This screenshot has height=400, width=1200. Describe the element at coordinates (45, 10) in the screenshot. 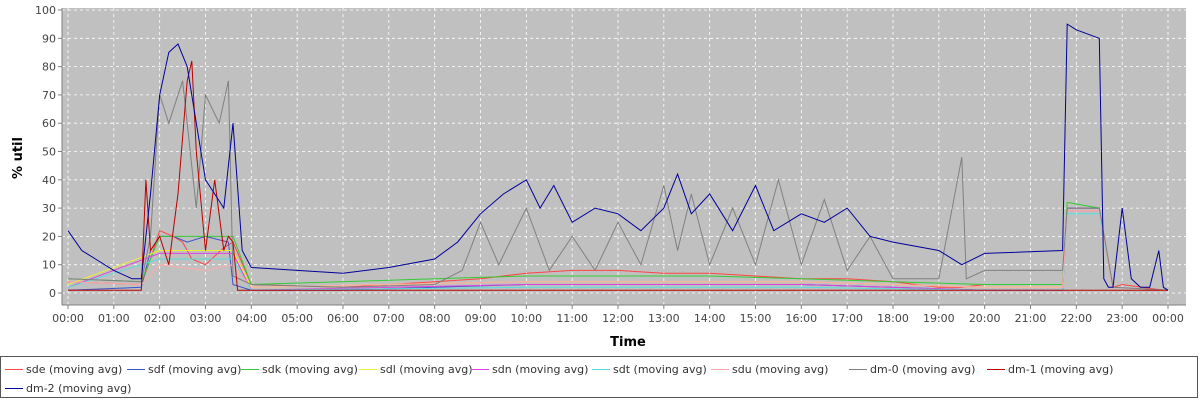

I see `y-tick-label: 100` at that location.